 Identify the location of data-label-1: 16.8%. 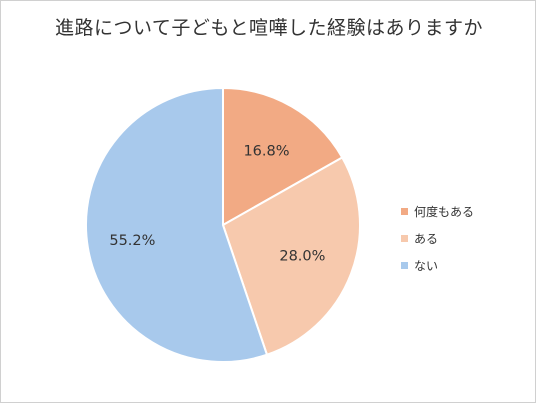
(266, 151).